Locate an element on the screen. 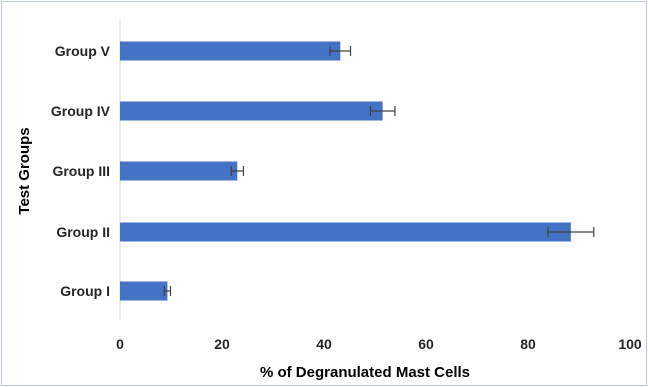  x-tick-labels: 0 20 40 60 80 100 is located at coordinates (379, 344).